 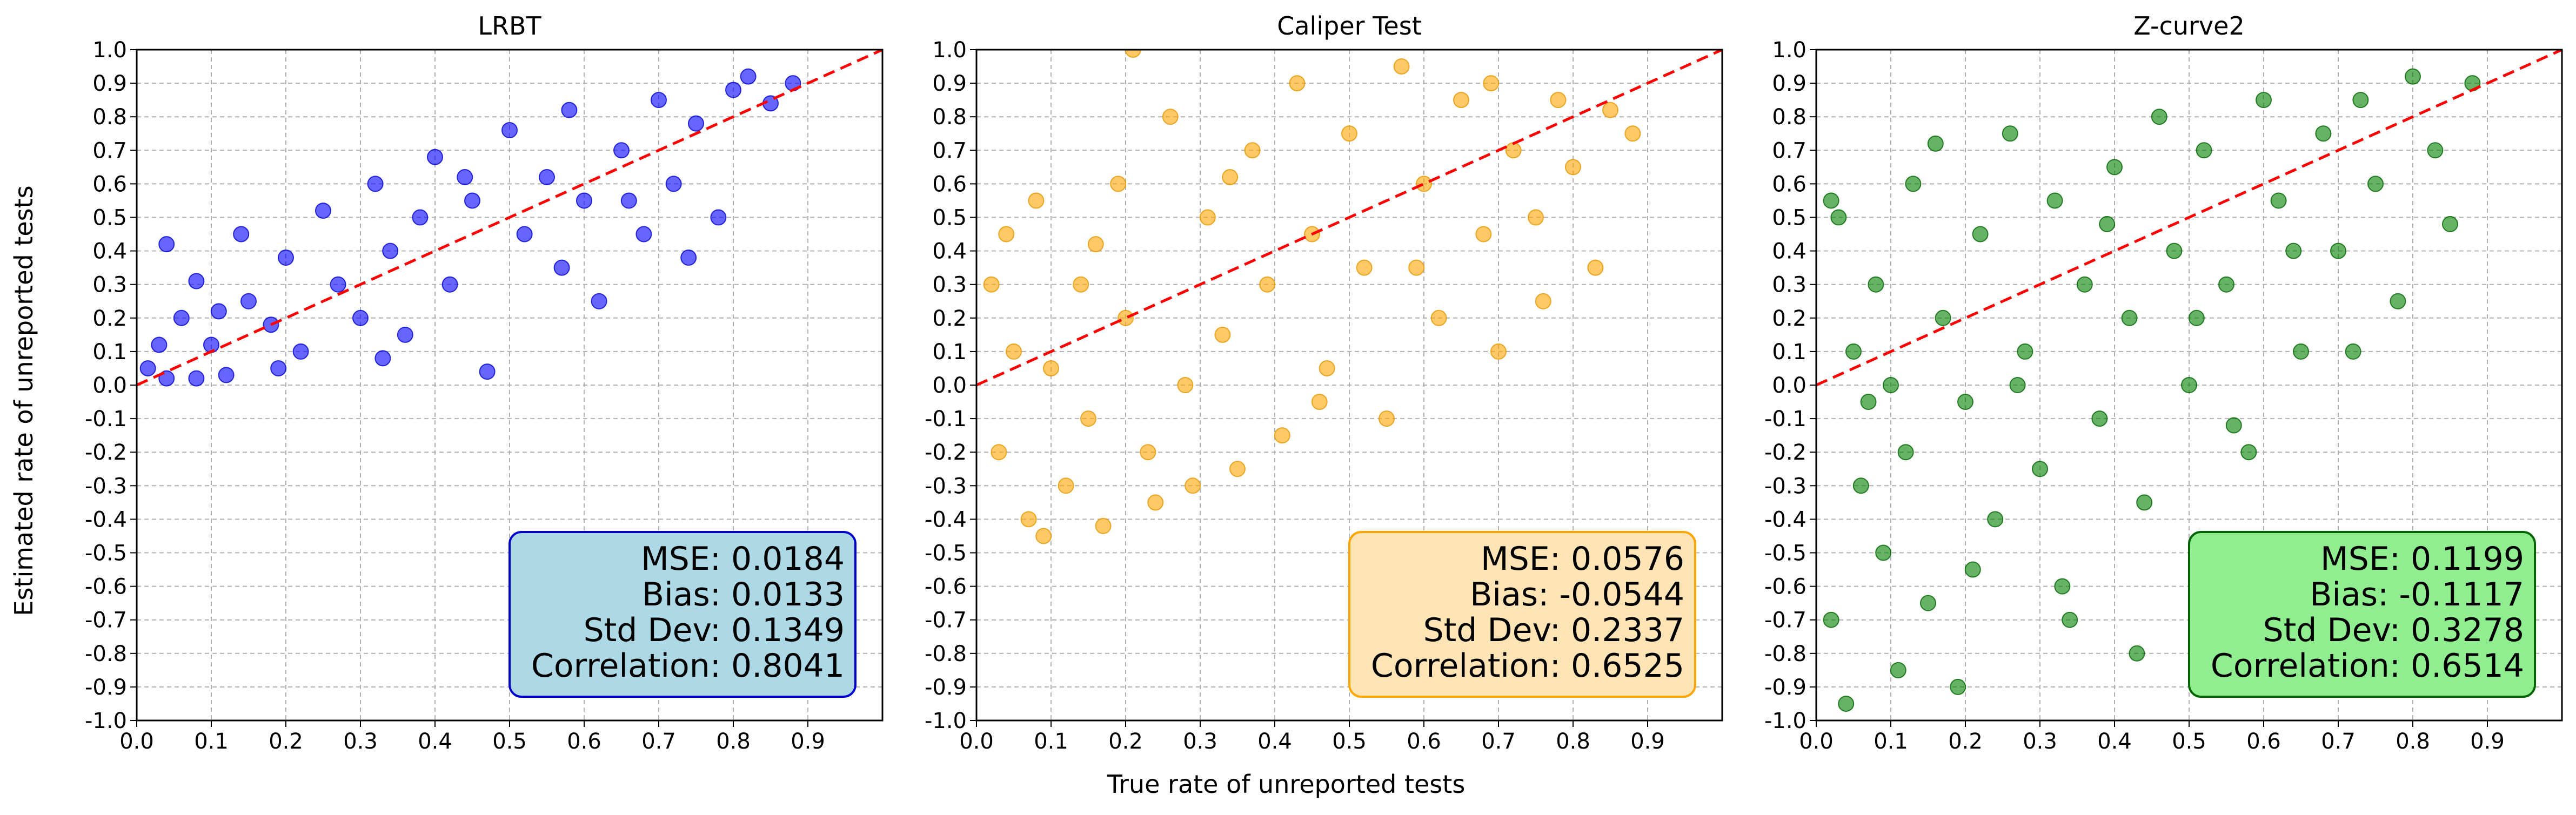 I want to click on y-tick-label: -1.0, so click(x=106, y=721).